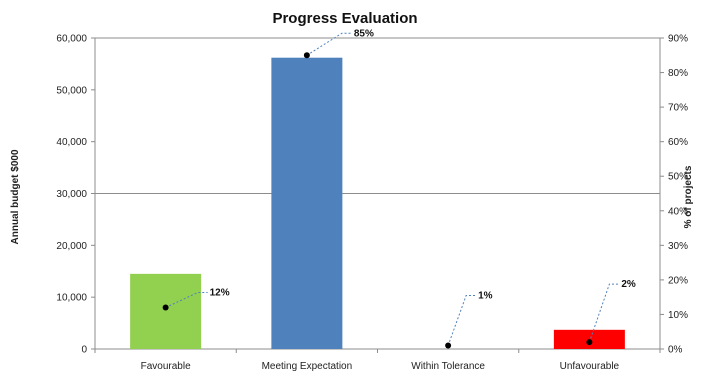  Describe the element at coordinates (678, 73) in the screenshot. I see `y2-tick-label: 80%` at that location.